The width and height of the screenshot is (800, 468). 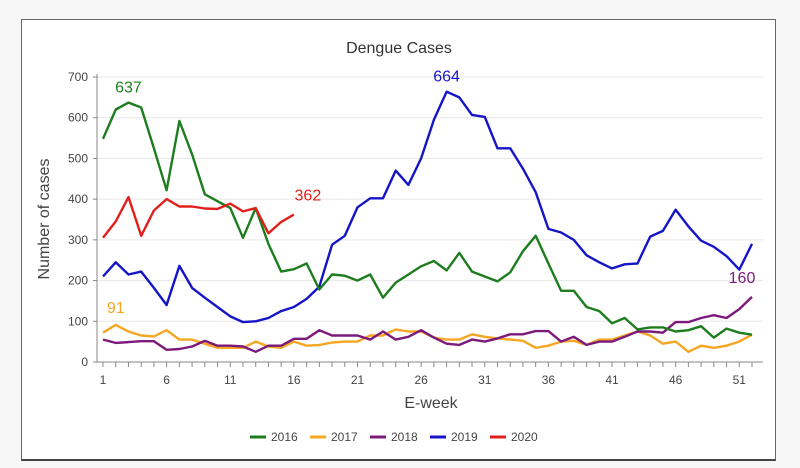 I want to click on x-tick-label: 21, so click(x=358, y=380).